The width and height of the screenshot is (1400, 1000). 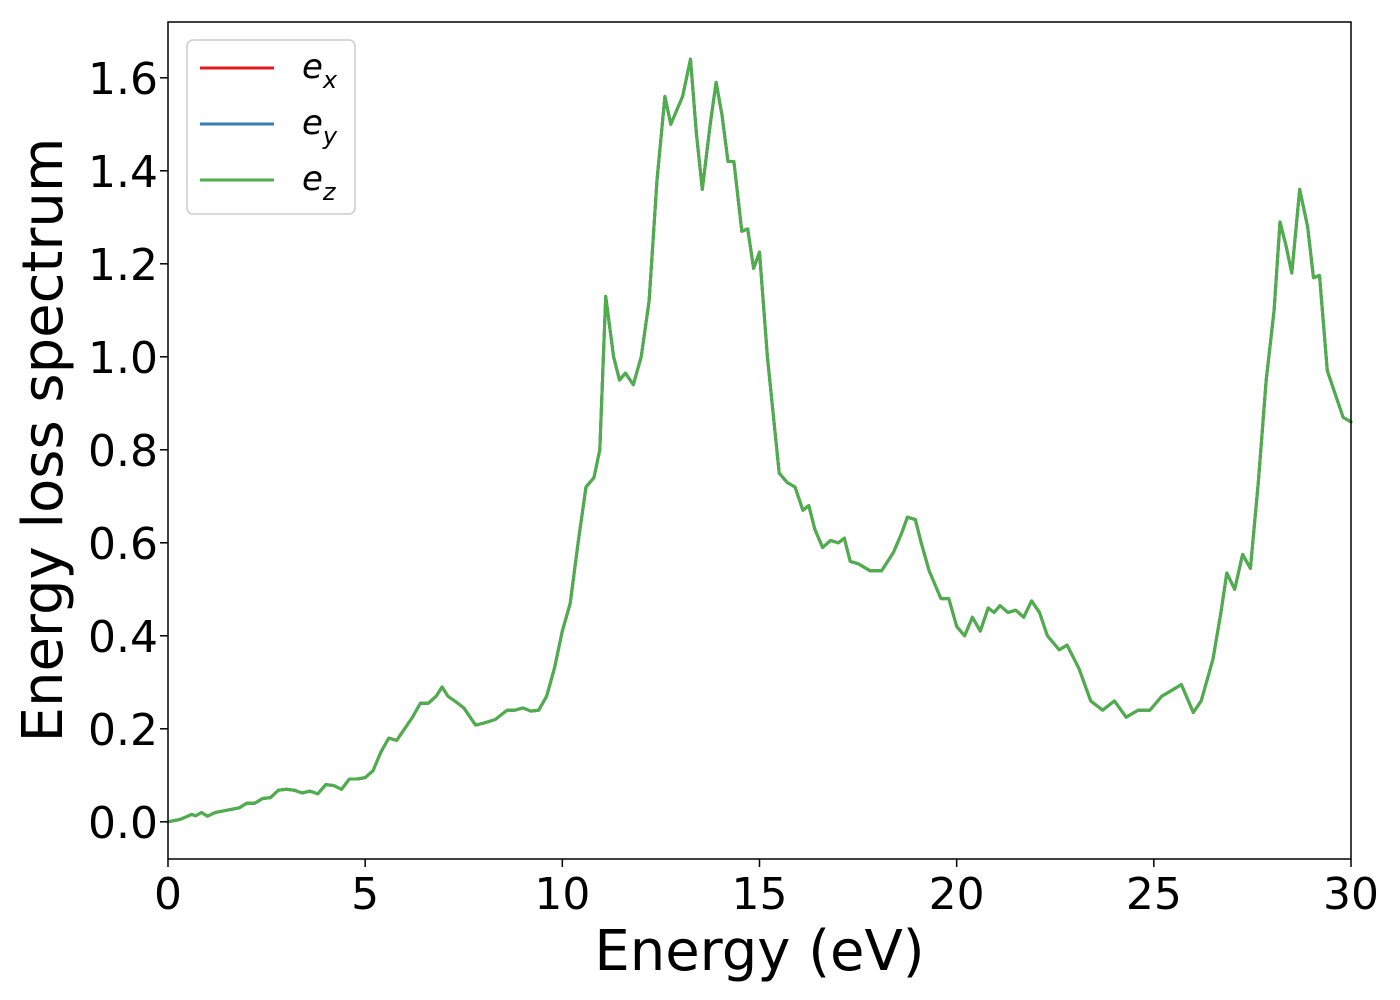 What do you see at coordinates (123, 451) in the screenshot?
I see `y-tick-label: 0.8` at bounding box center [123, 451].